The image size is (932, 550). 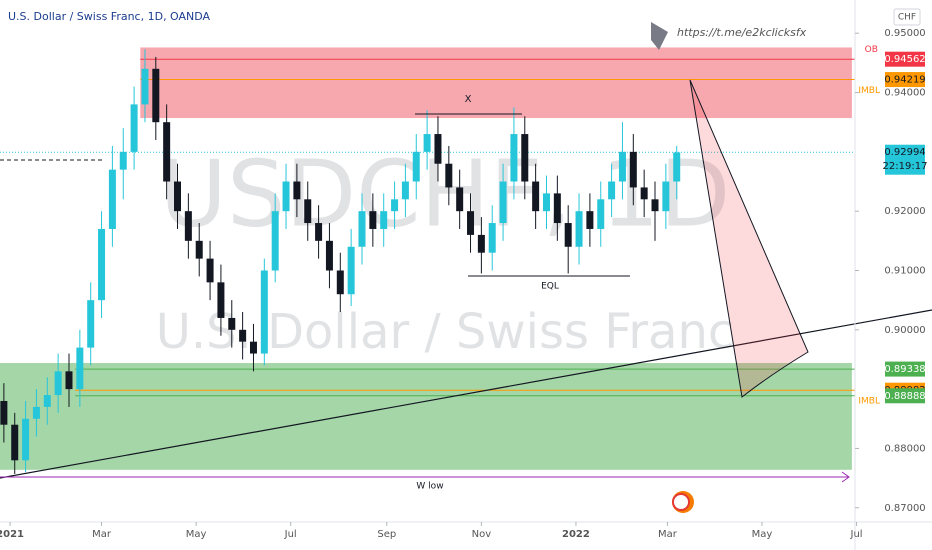 What do you see at coordinates (550, 287) in the screenshot?
I see `eql-label: EQL` at bounding box center [550, 287].